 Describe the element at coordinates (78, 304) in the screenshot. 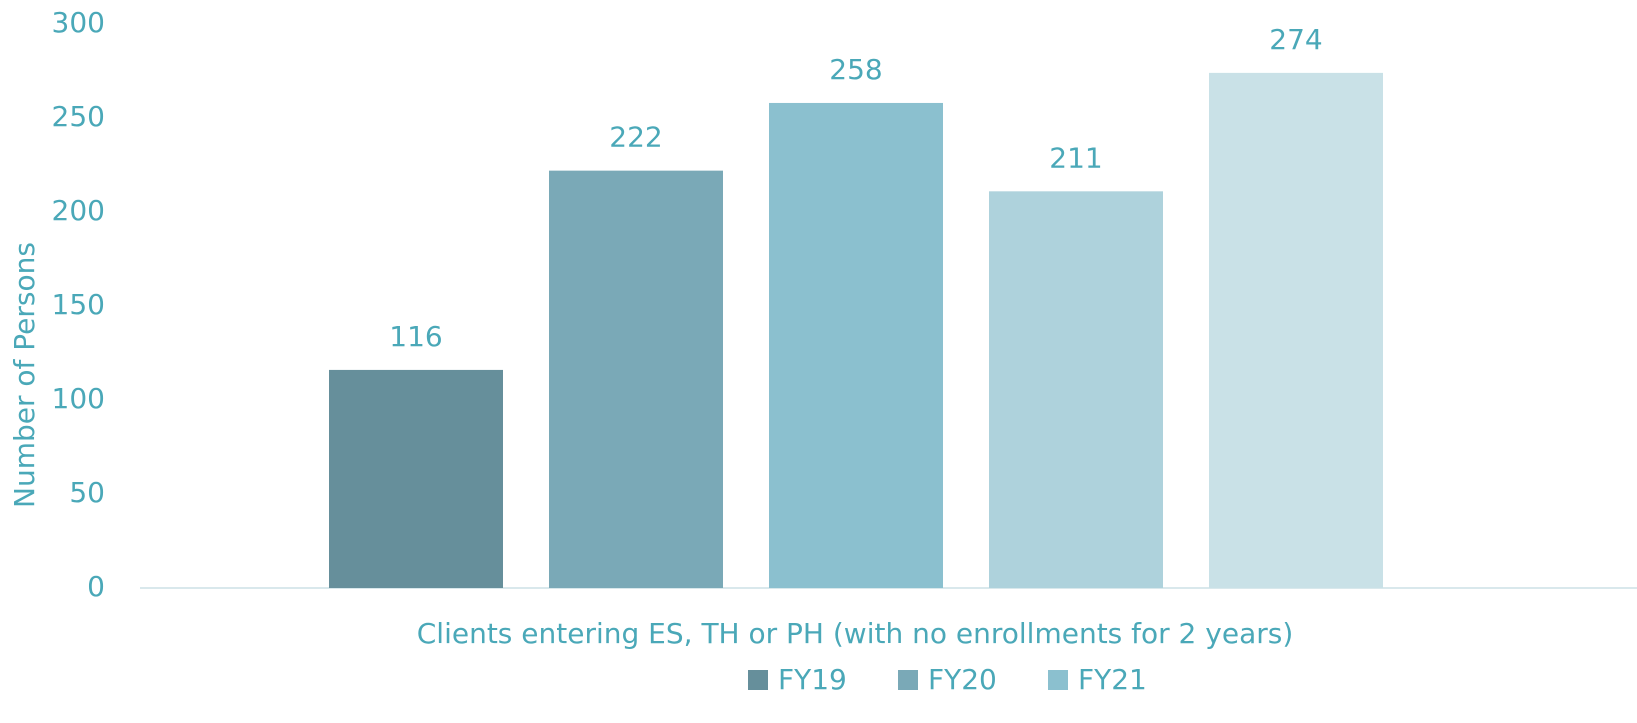

I see `y-tick-label: 150` at that location.